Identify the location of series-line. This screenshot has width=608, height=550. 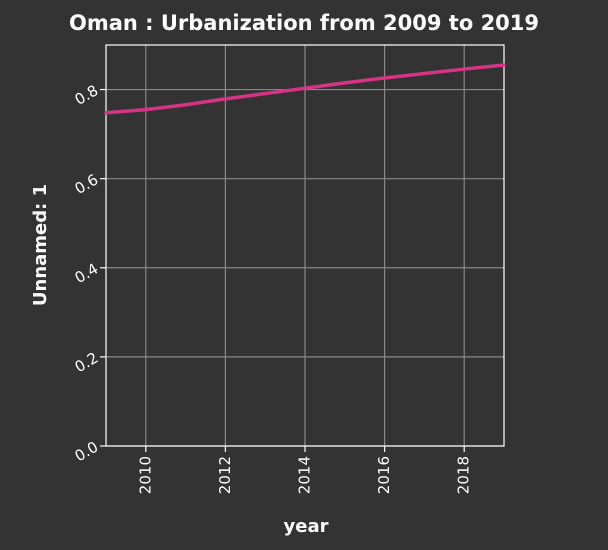
(305, 89).